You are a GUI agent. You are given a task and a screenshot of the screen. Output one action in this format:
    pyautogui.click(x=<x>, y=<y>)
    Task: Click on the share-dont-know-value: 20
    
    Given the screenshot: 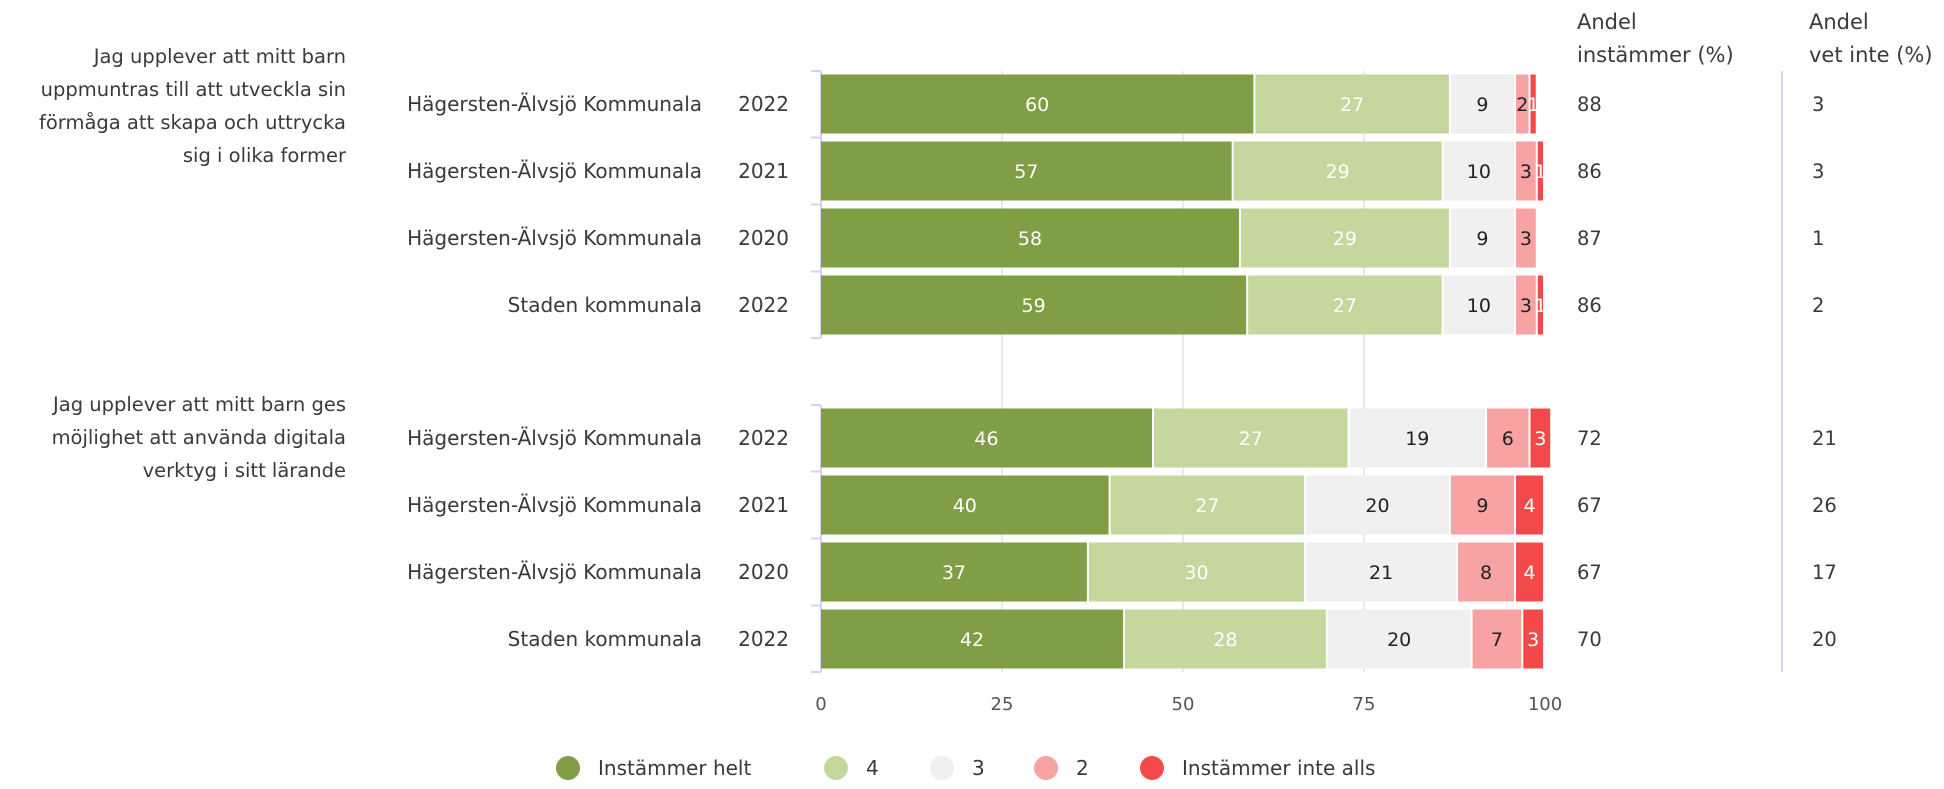 What is the action you would take?
    pyautogui.click(x=1824, y=639)
    